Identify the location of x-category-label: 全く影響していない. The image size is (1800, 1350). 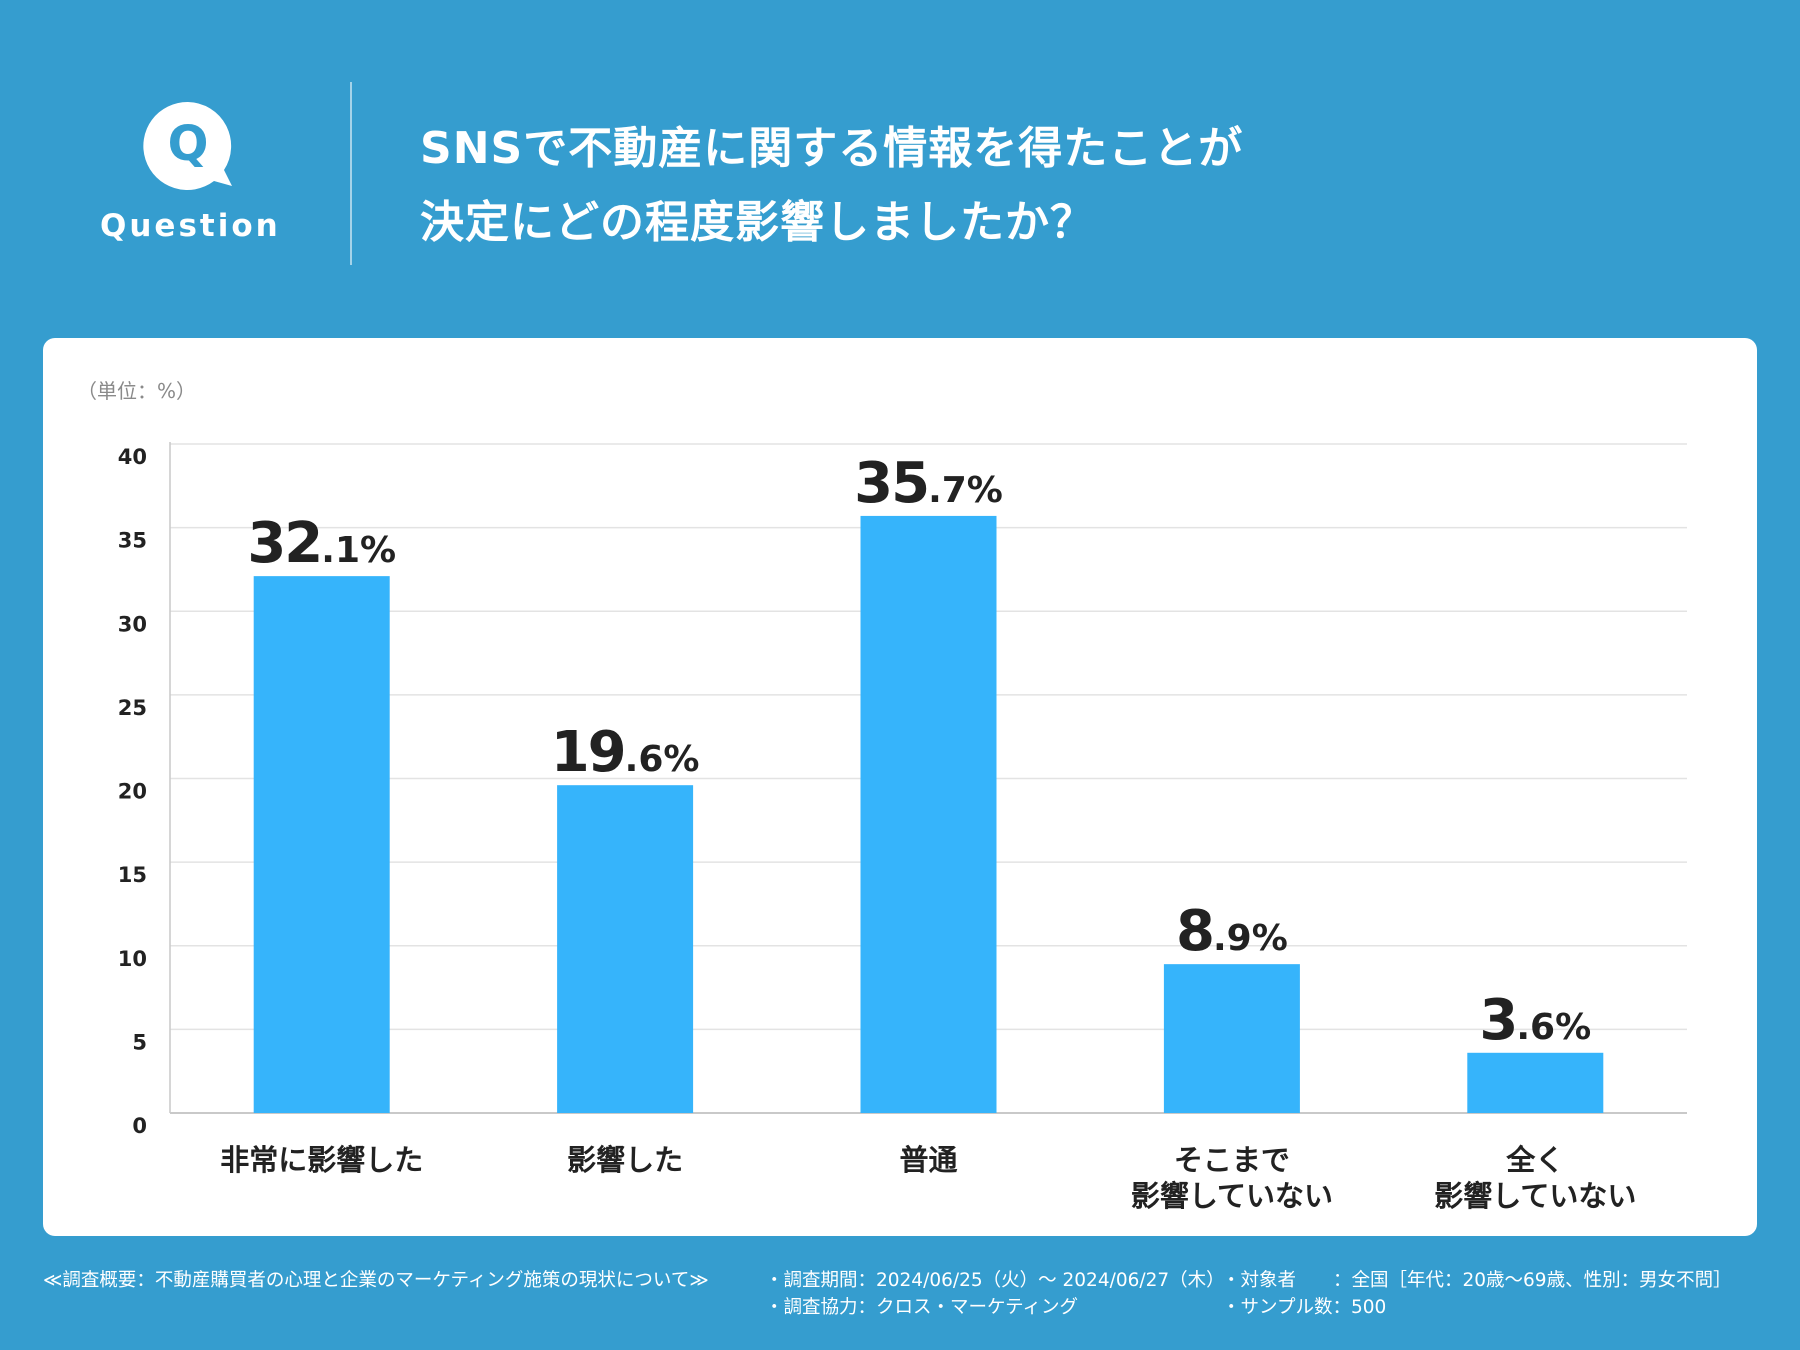
(1535, 1178).